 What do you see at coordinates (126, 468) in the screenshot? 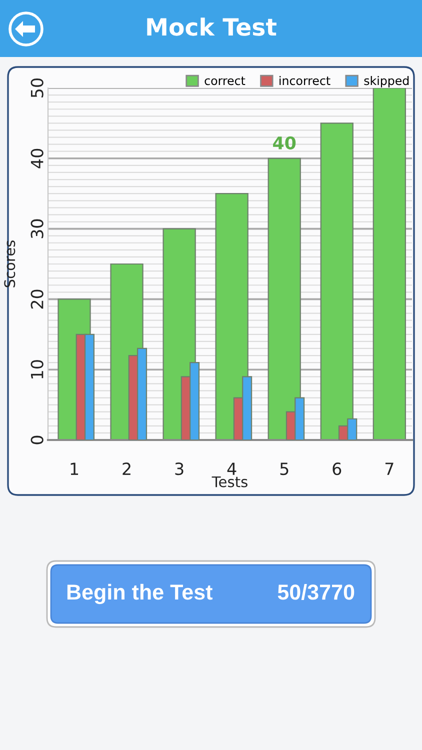
I see `x-tick-label: 2` at bounding box center [126, 468].